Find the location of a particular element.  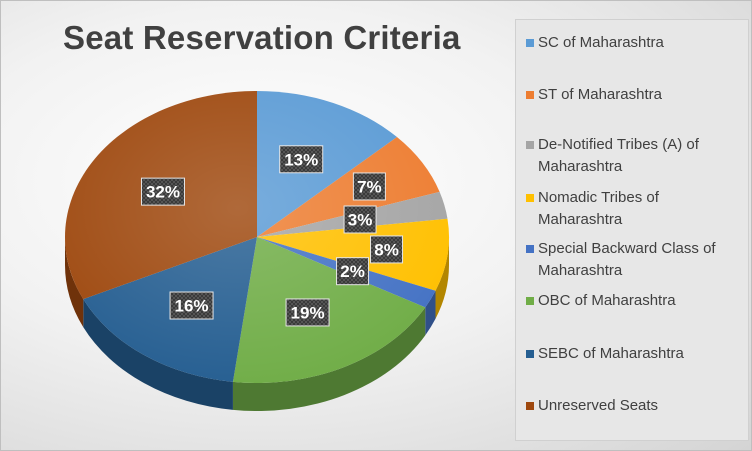

legend-item: ST of Maharashtra is located at coordinates (633, 95).